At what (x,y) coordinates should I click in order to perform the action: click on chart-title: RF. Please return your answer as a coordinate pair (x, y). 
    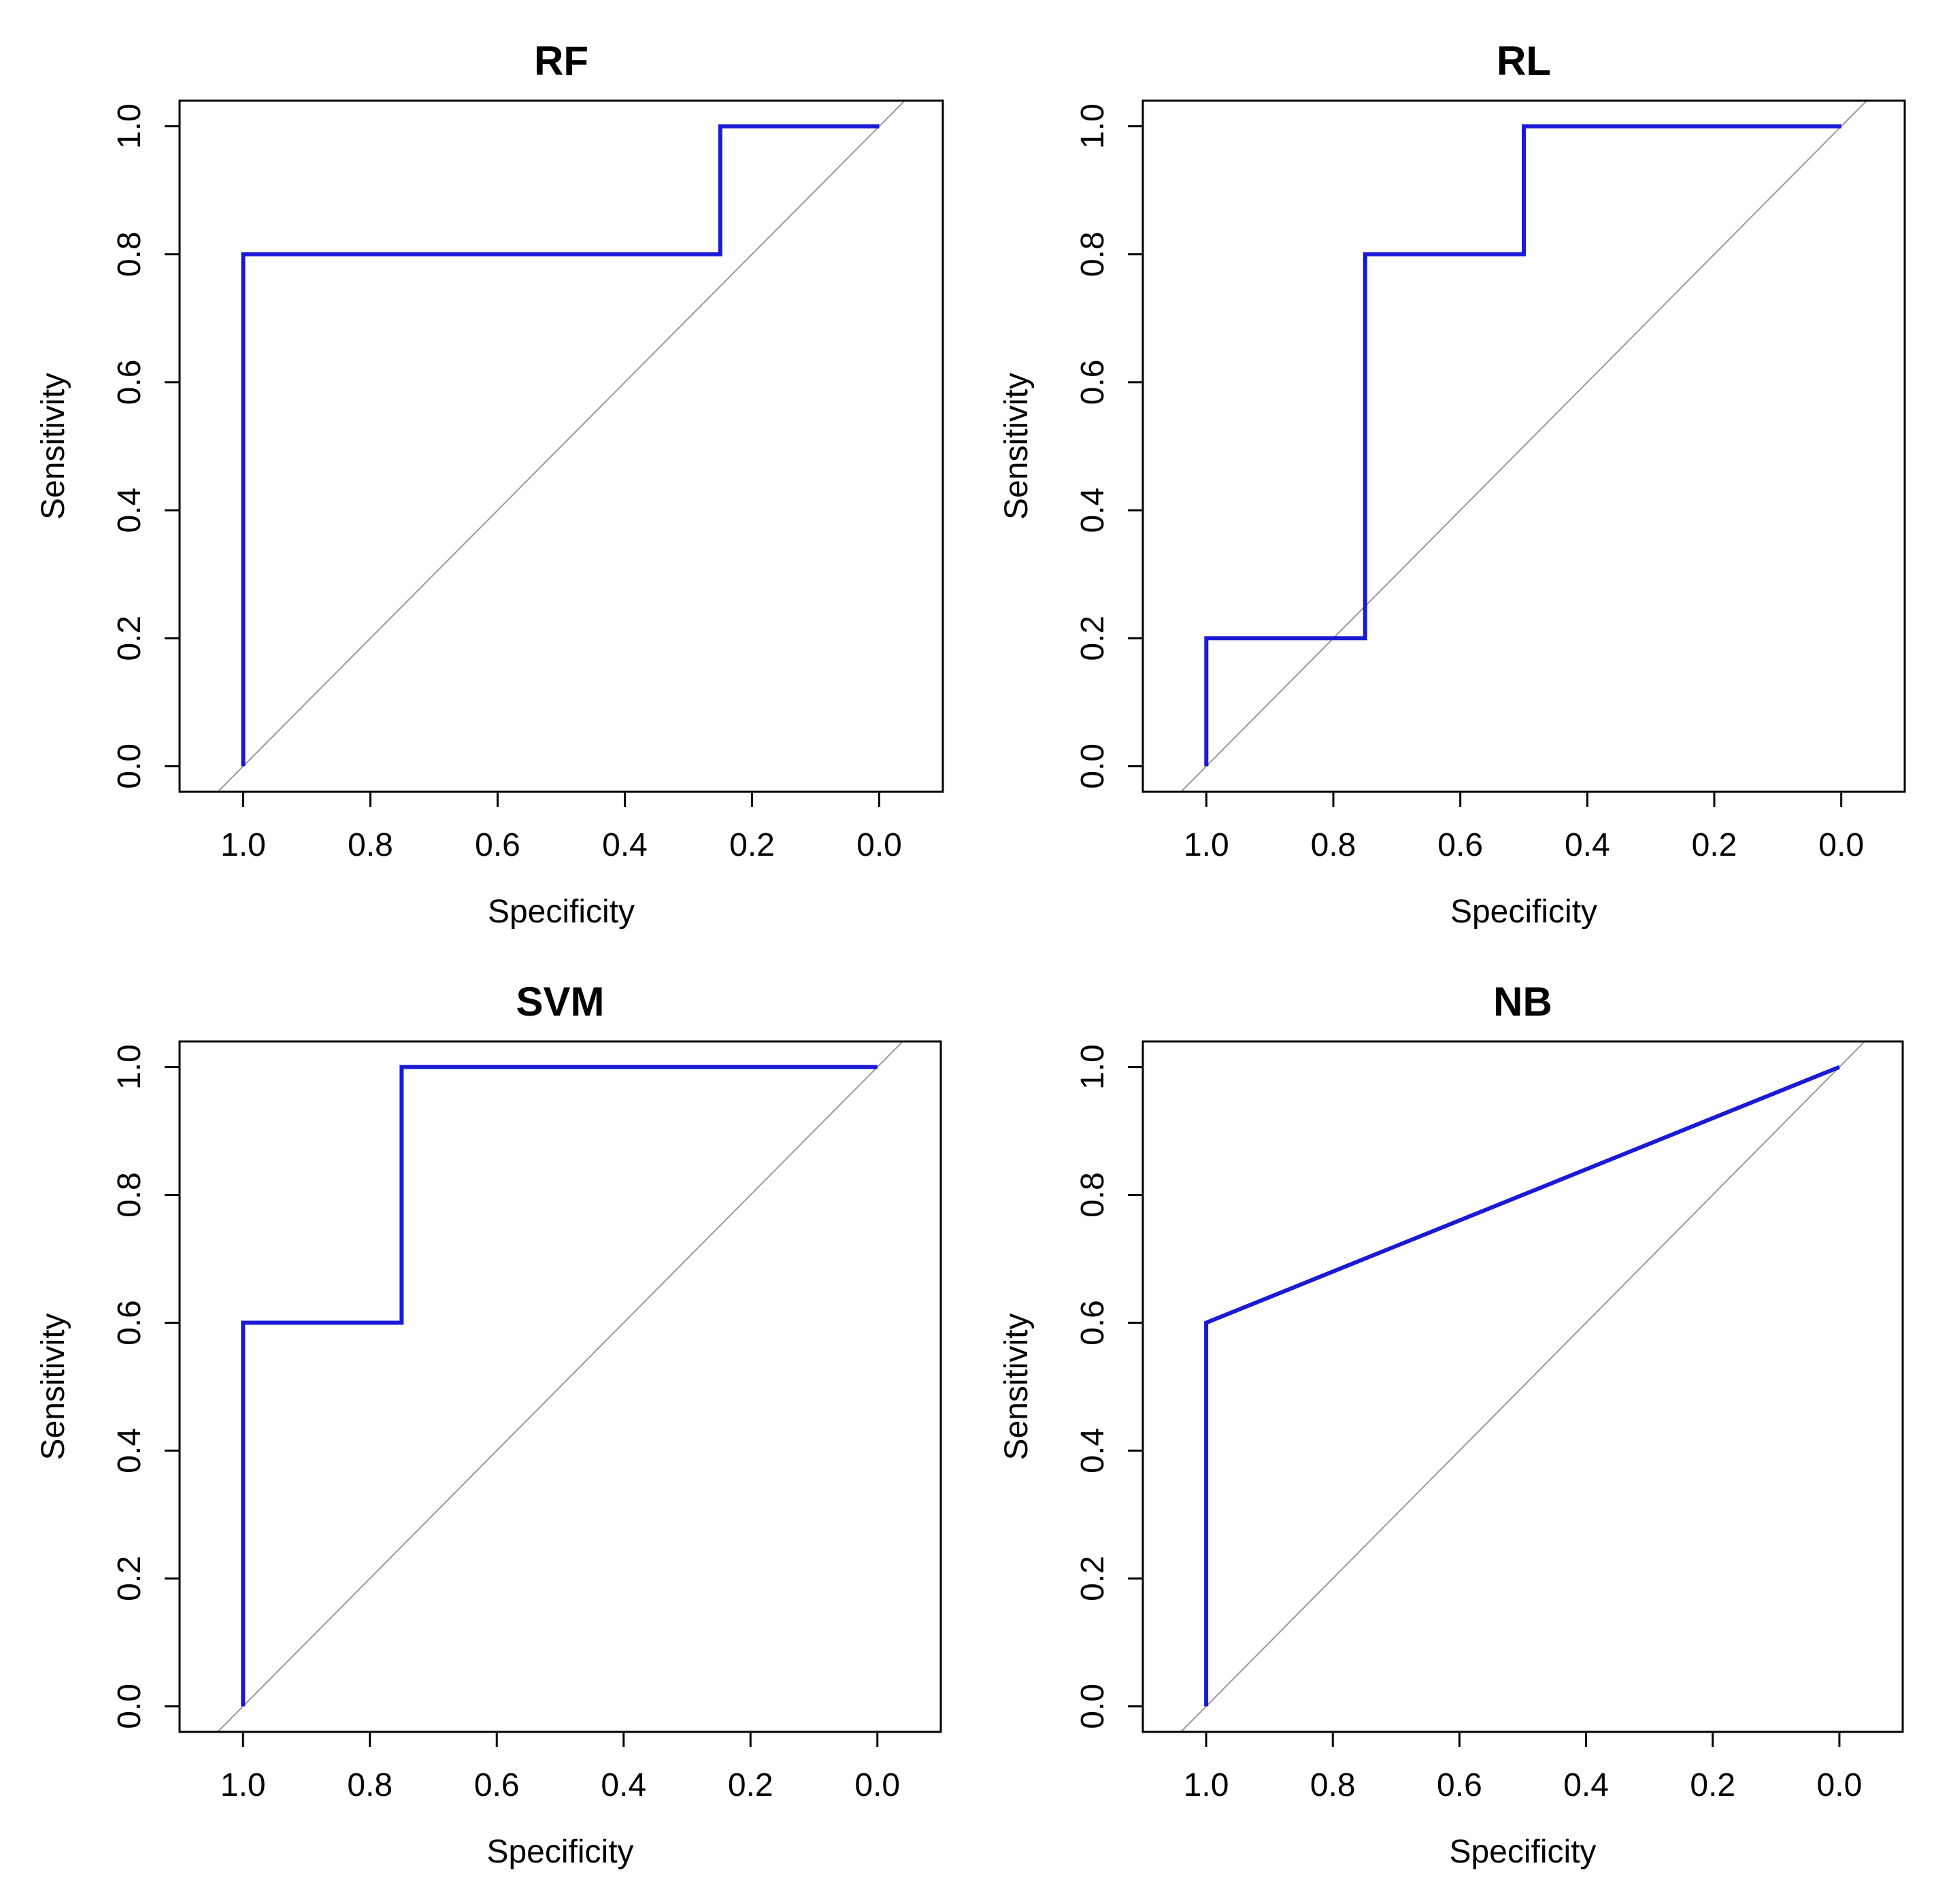
    Looking at the image, I should click on (561, 61).